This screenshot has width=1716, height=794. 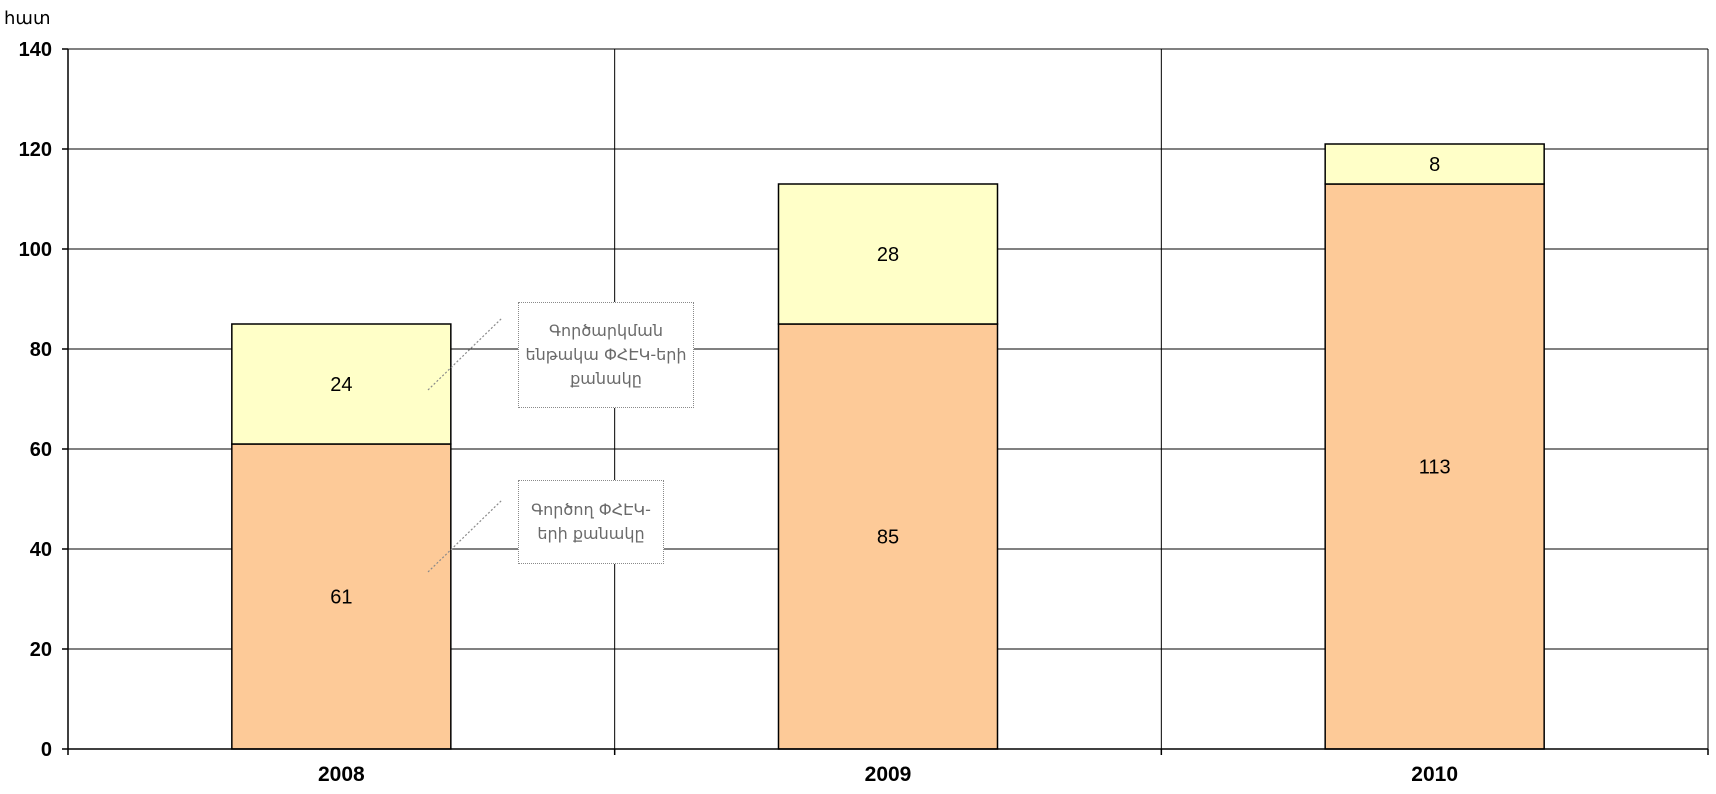 I want to click on y-tick-label: 20, so click(x=41, y=650).